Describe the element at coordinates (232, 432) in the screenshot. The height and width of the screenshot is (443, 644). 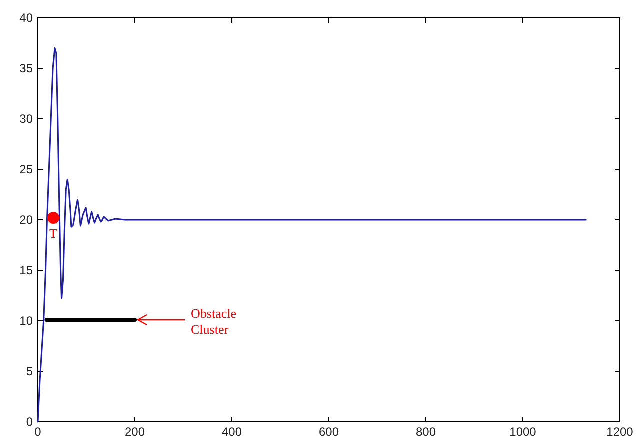
I see `x-tick-label: 400` at that location.